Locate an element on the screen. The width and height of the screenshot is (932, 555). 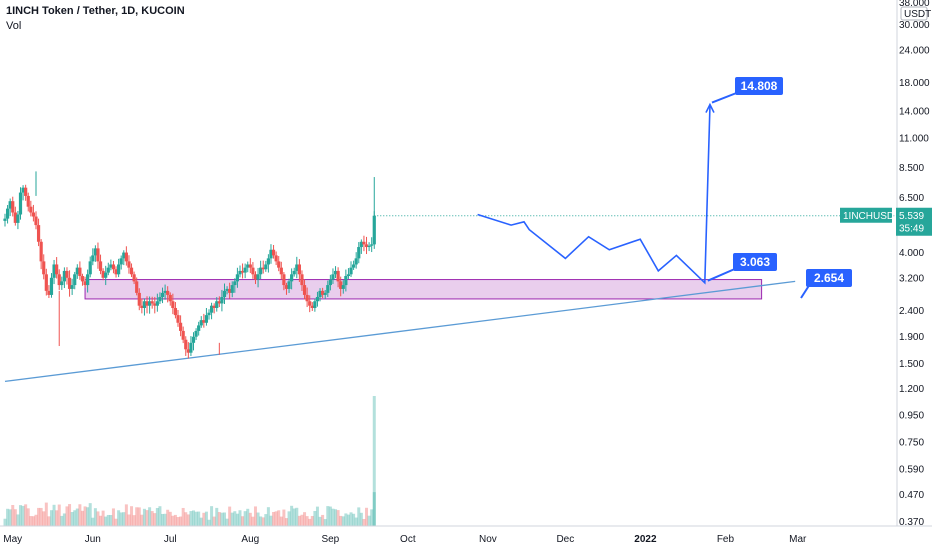
target-mid-label-pointer is located at coordinates (722, 274).